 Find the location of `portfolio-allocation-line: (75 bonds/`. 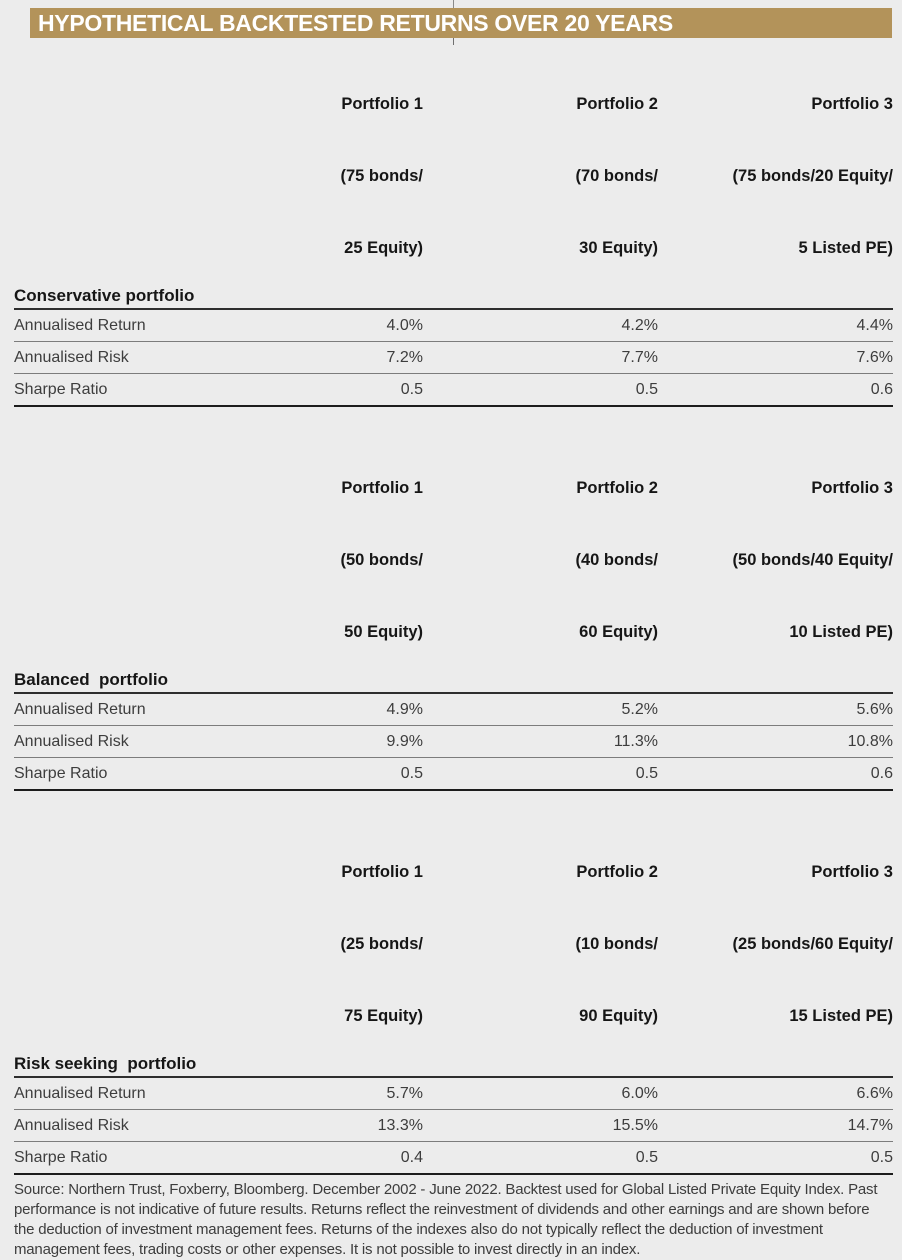

portfolio-allocation-line: (75 bonds/ is located at coordinates (381, 176).